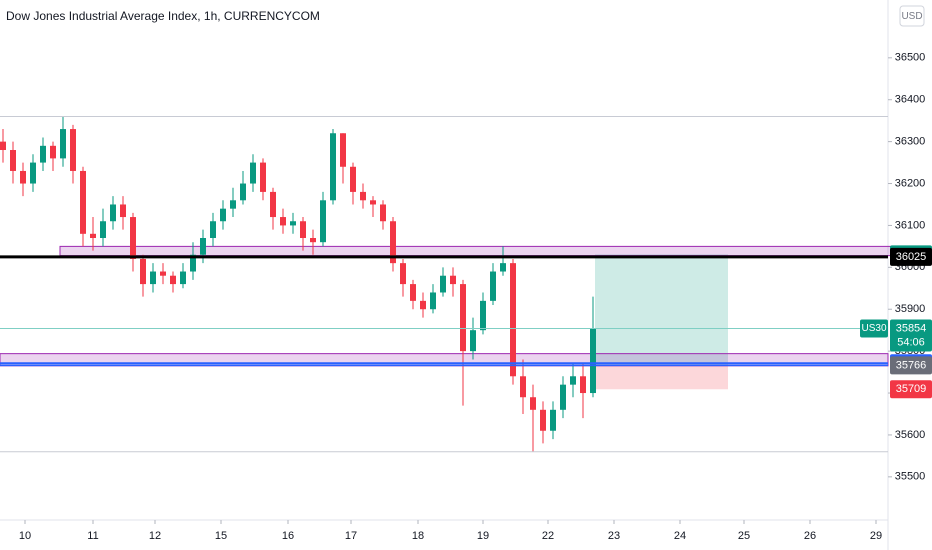  What do you see at coordinates (221, 536) in the screenshot?
I see `x-tick-label: 15` at bounding box center [221, 536].